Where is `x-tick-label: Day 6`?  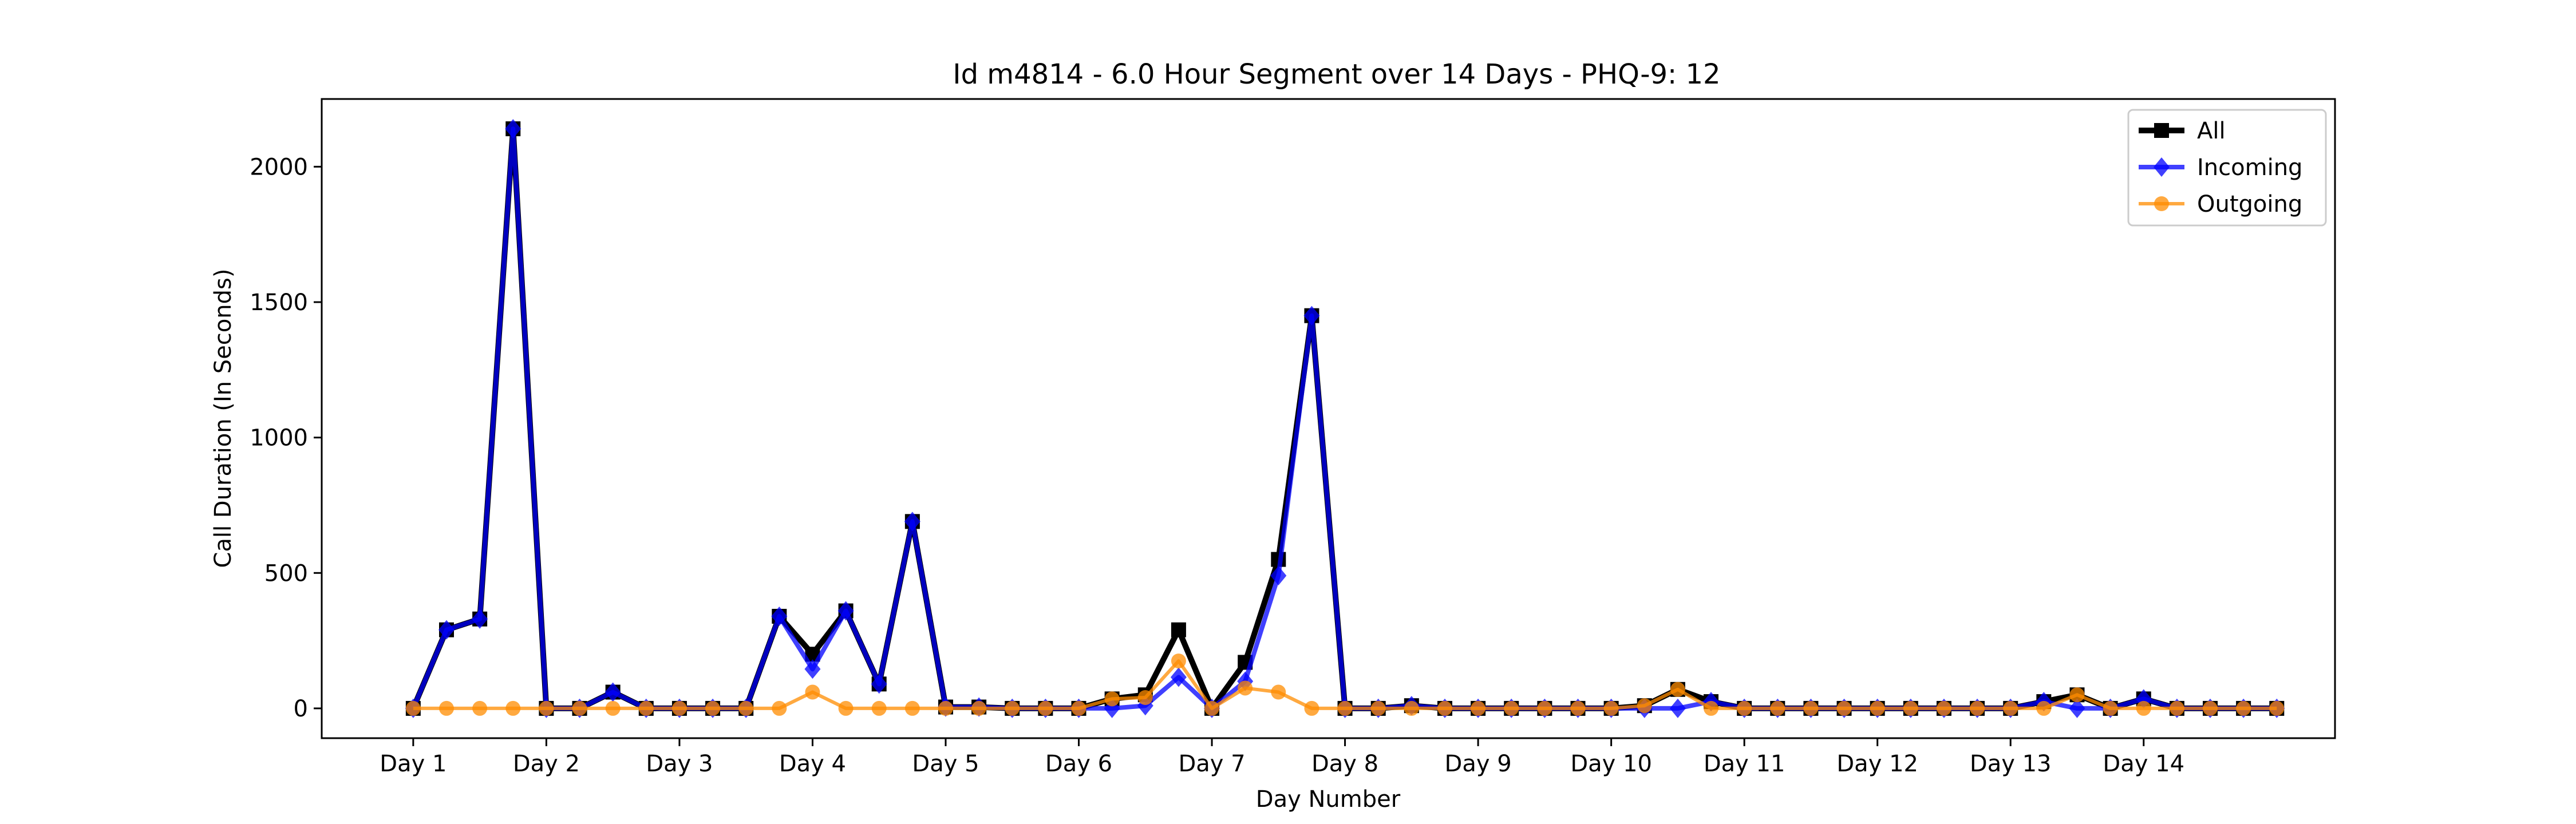
x-tick-label: Day 6 is located at coordinates (1078, 764).